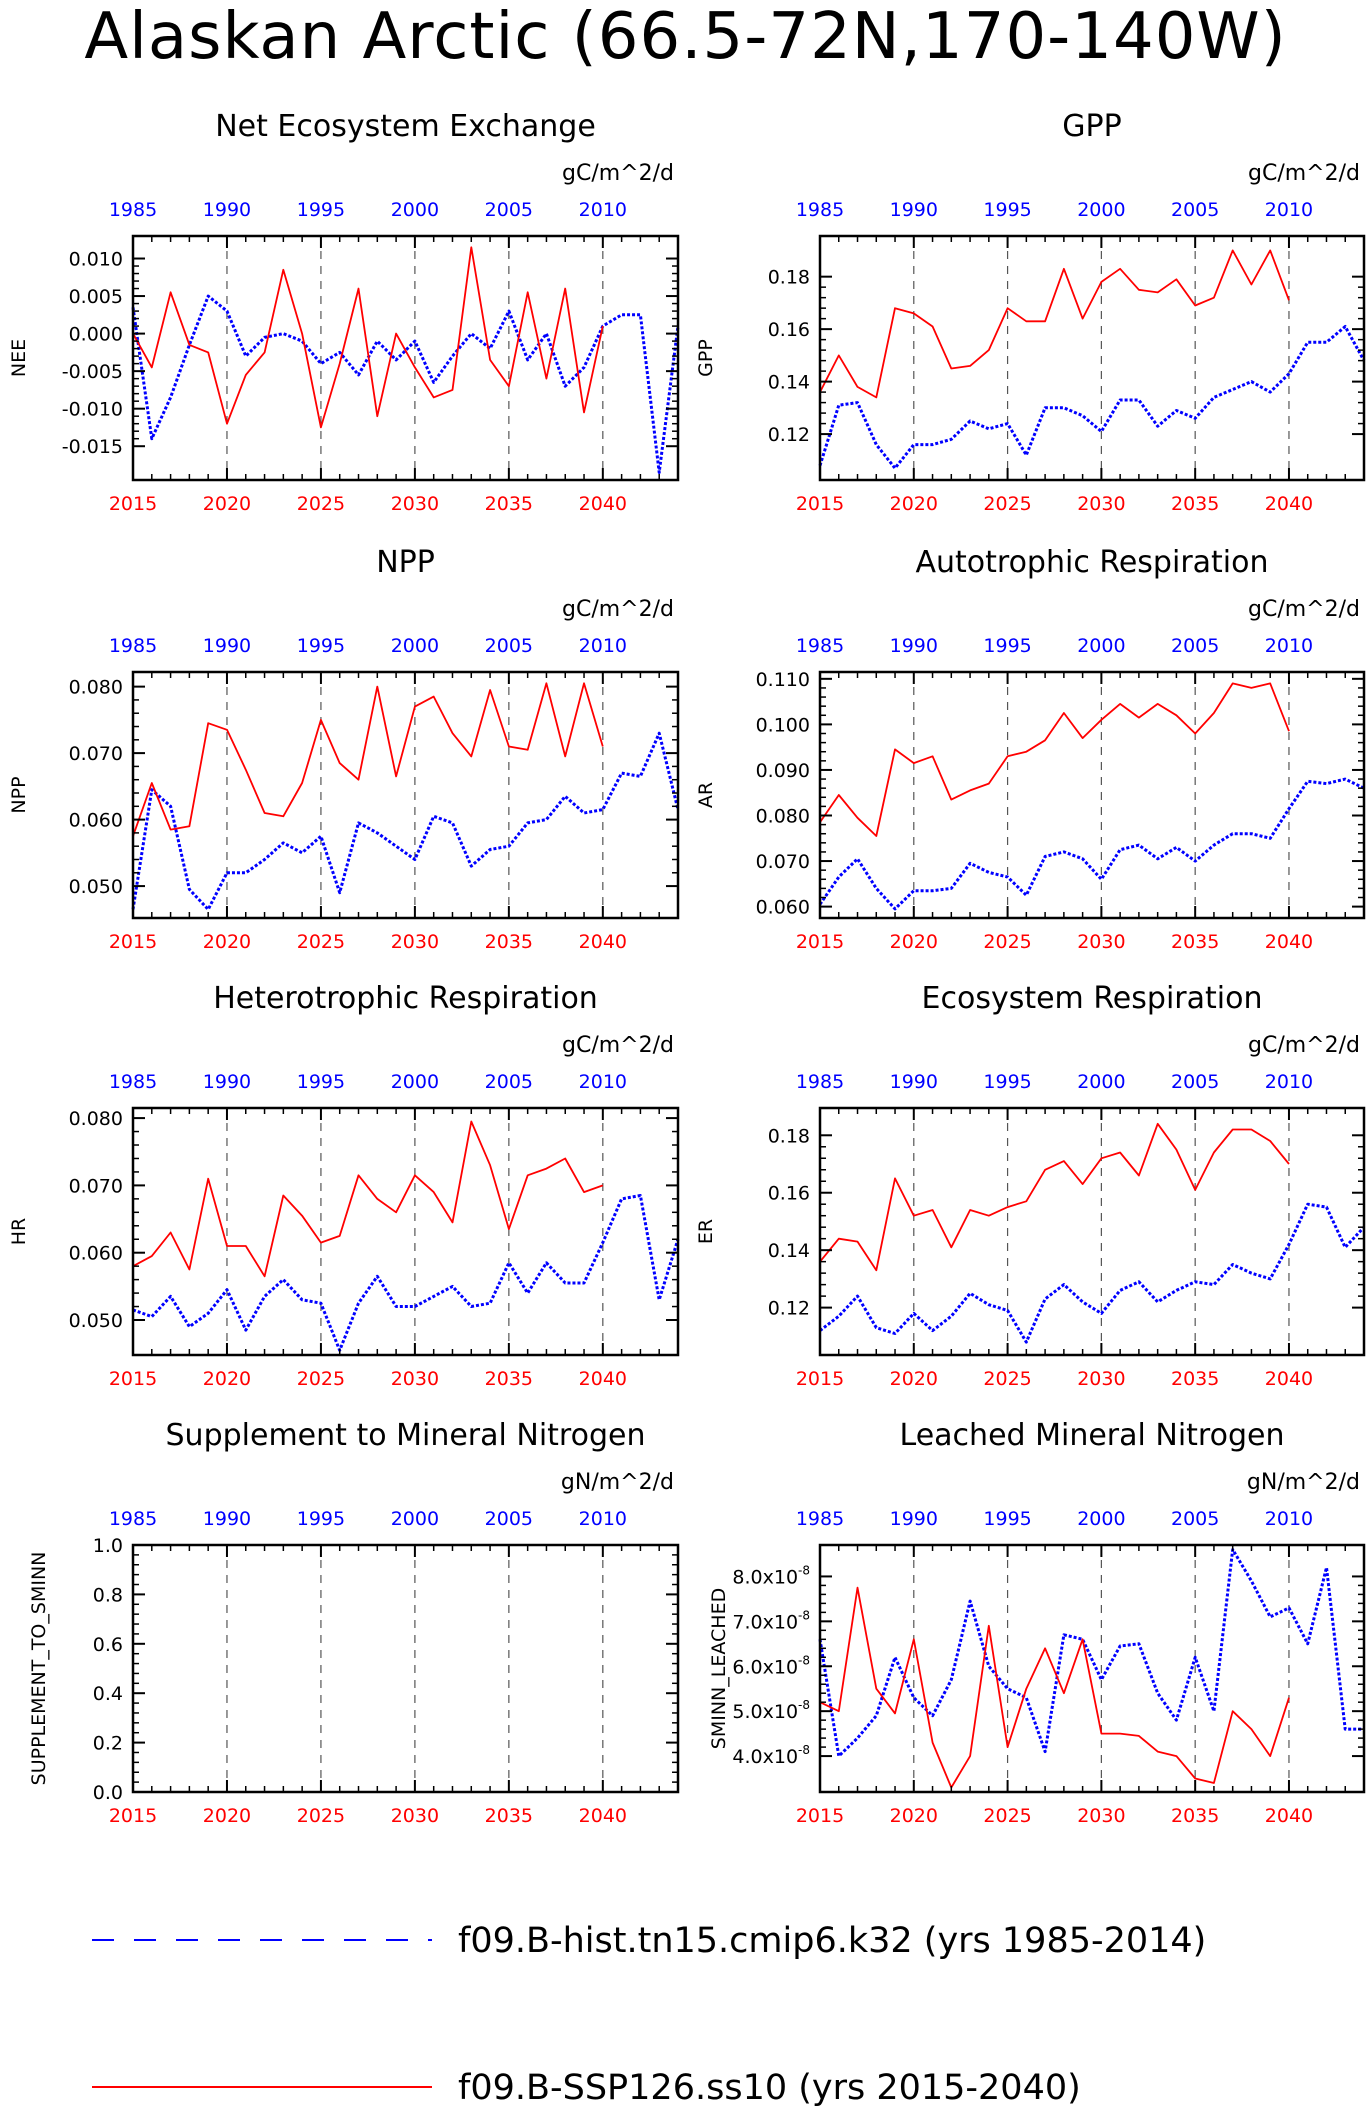 This screenshot has width=1371, height=2119. I want to click on y-axis-label: NEE, so click(19, 358).